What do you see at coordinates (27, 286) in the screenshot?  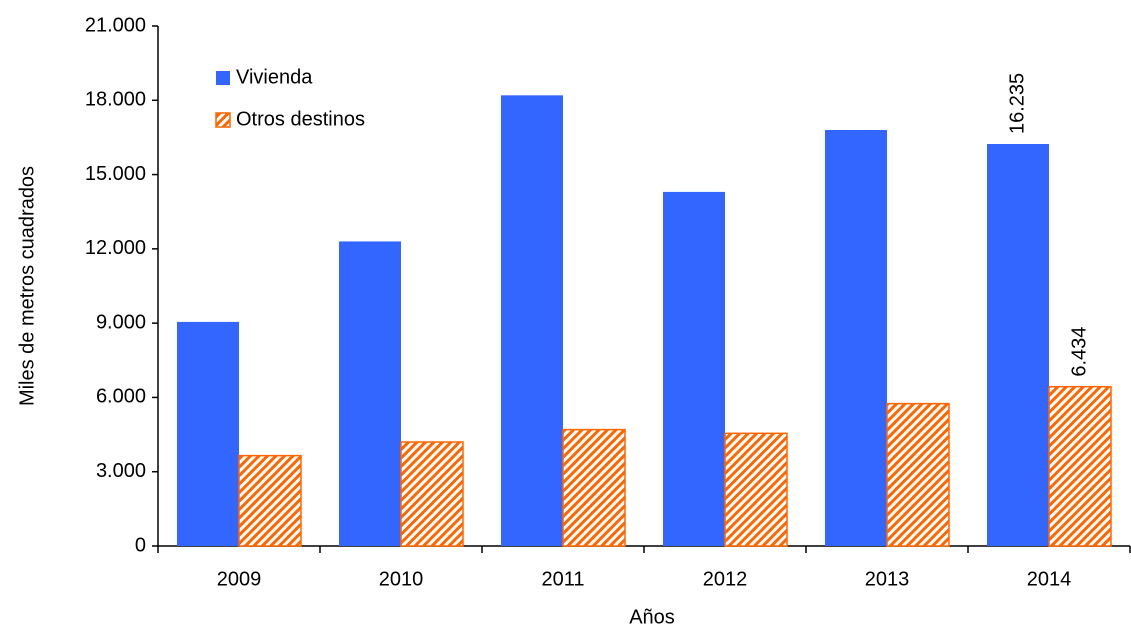 I see `y-axis-label: Miles de metros cuadrados` at bounding box center [27, 286].